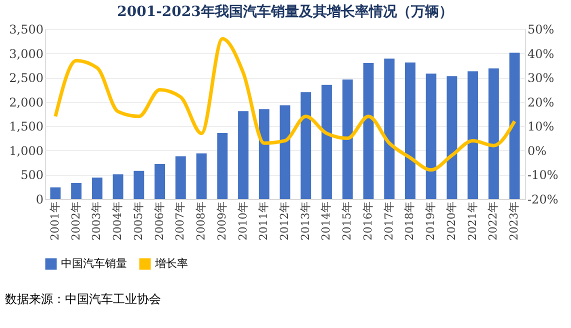 This screenshot has height=328, width=571. I want to click on y-tick-label: 1,500, so click(26, 127).